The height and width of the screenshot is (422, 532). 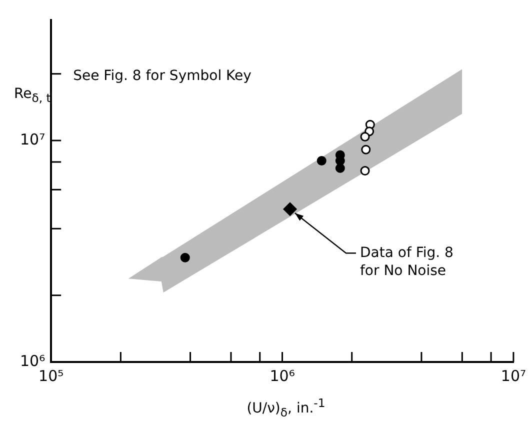 What do you see at coordinates (51, 375) in the screenshot?
I see `x-tick-label: 10⁵` at bounding box center [51, 375].